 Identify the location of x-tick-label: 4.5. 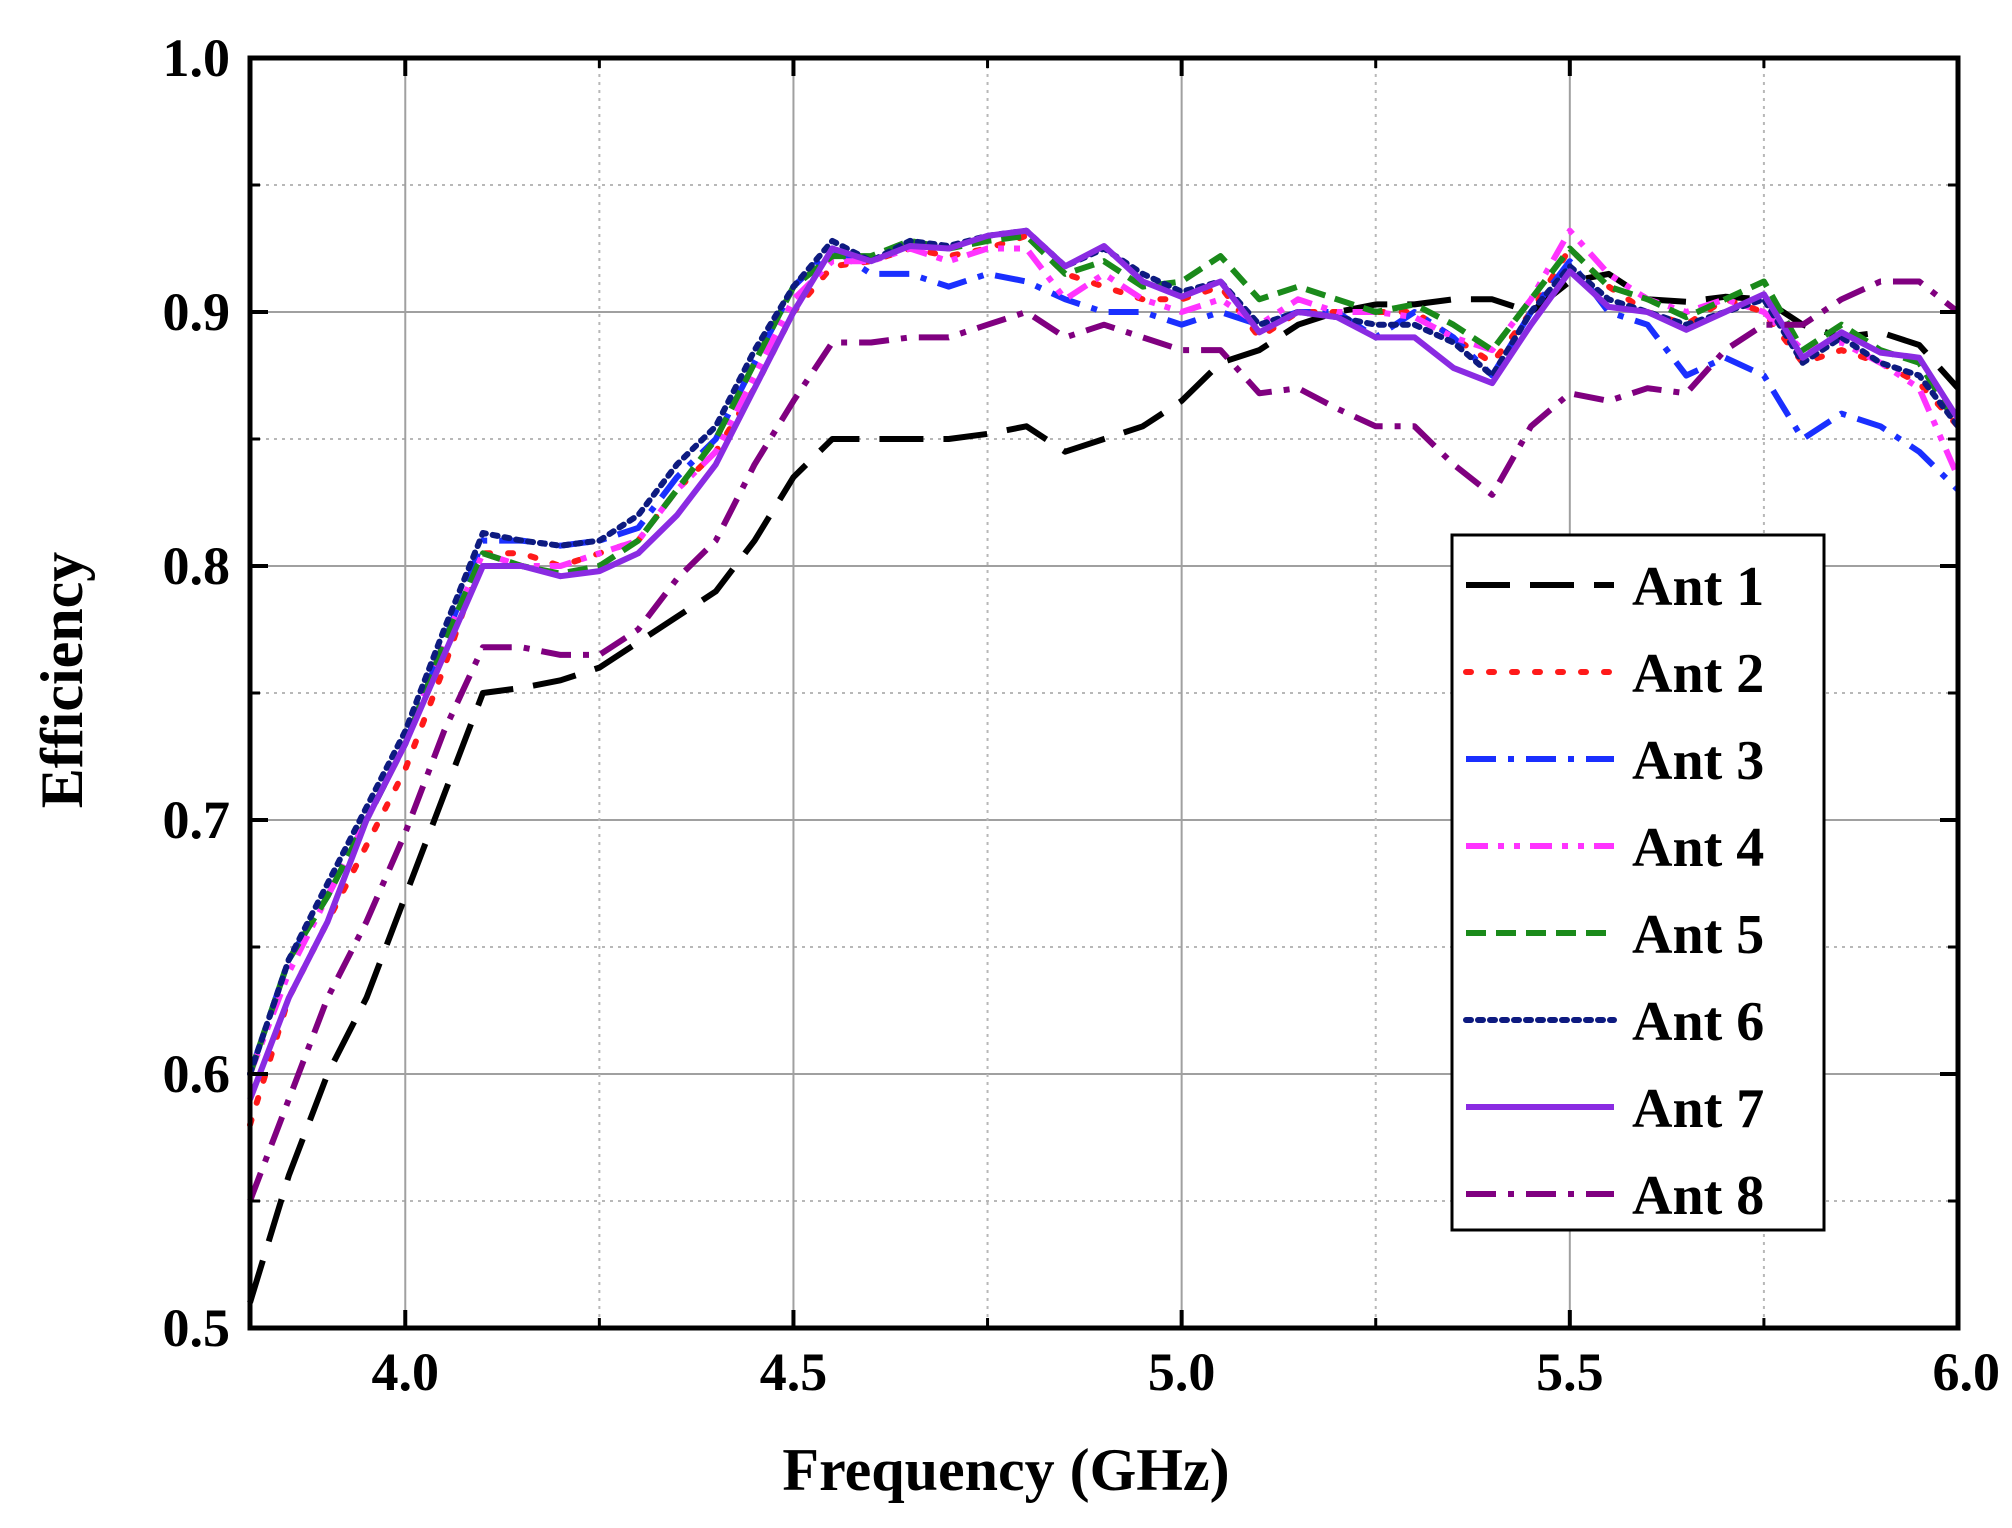
(794, 1372).